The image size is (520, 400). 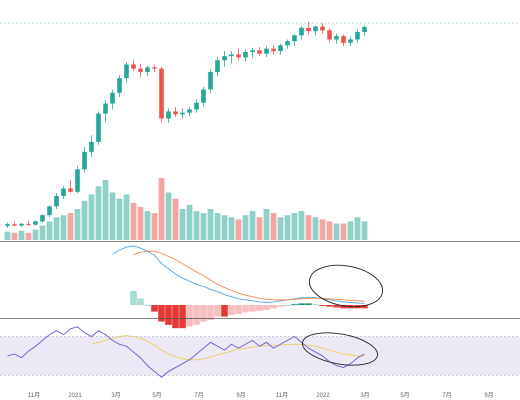 I want to click on macd-annotation-ellipse, so click(x=346, y=286).